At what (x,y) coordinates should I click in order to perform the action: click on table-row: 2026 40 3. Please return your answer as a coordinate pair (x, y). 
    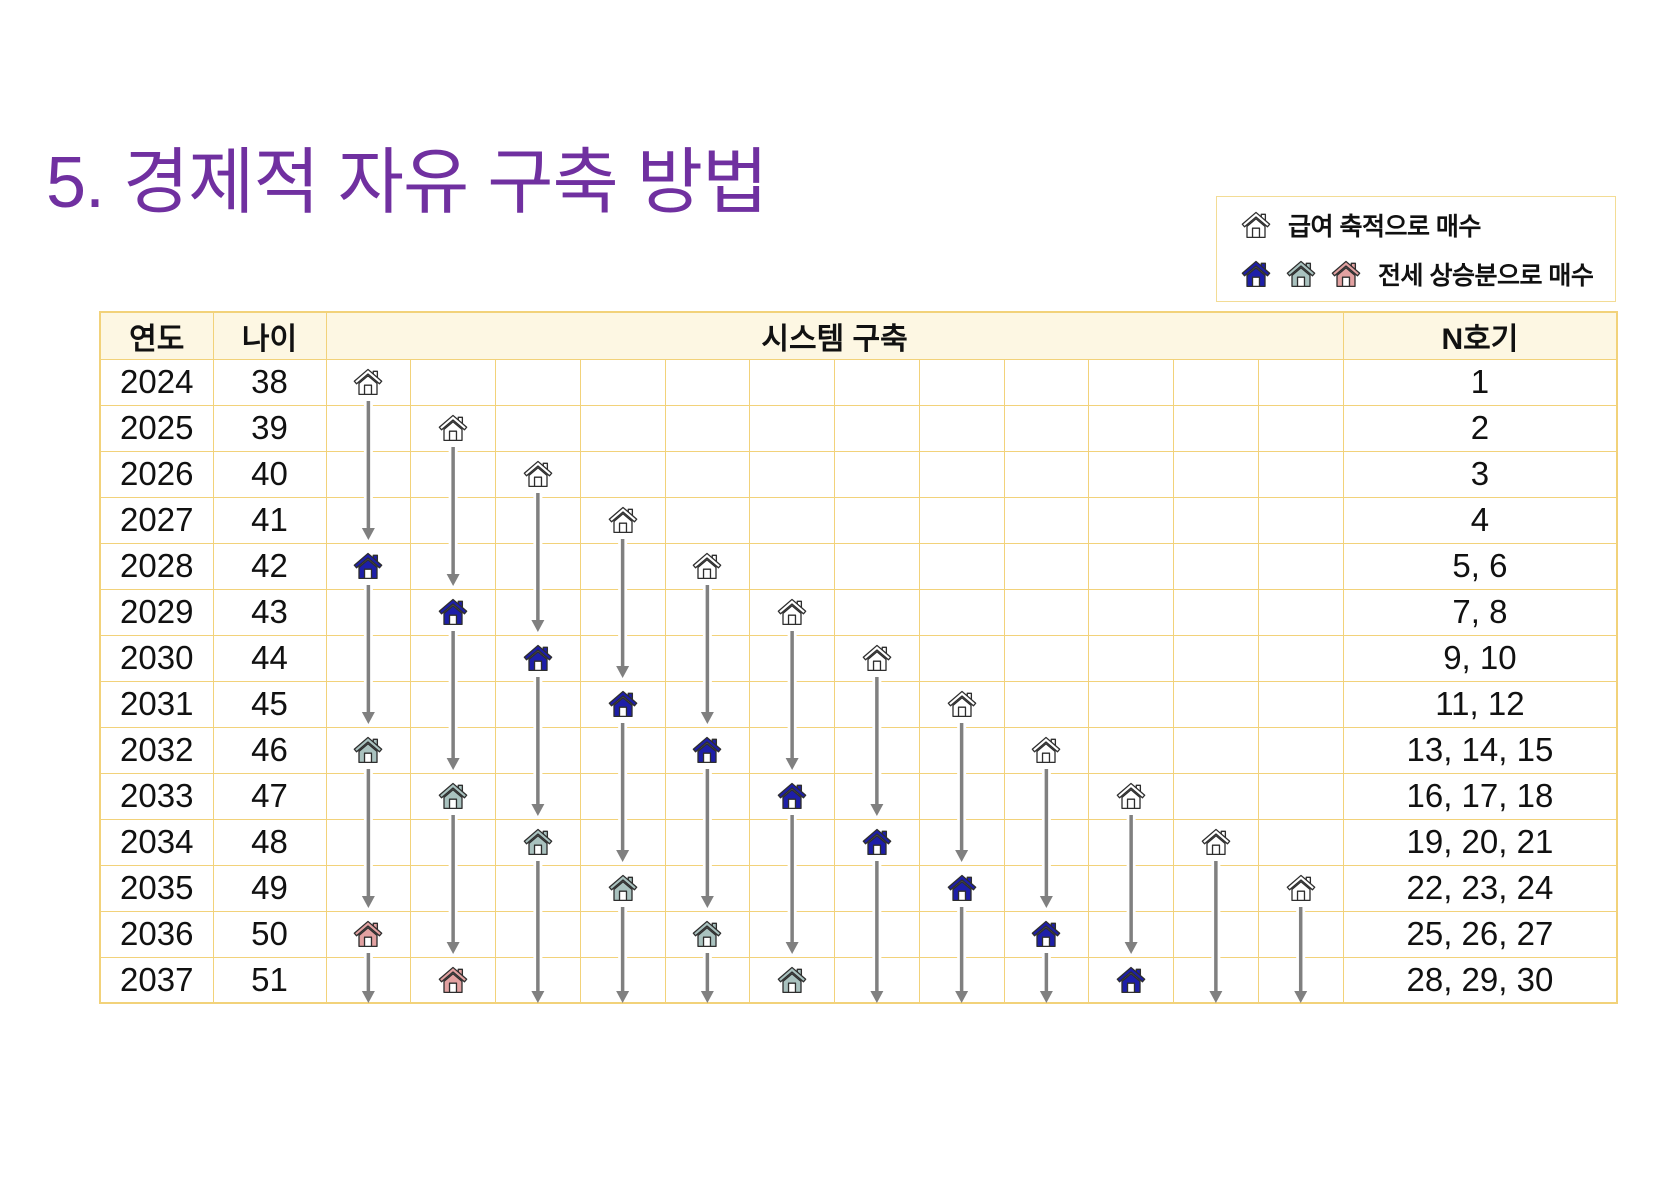
    Looking at the image, I should click on (858, 474).